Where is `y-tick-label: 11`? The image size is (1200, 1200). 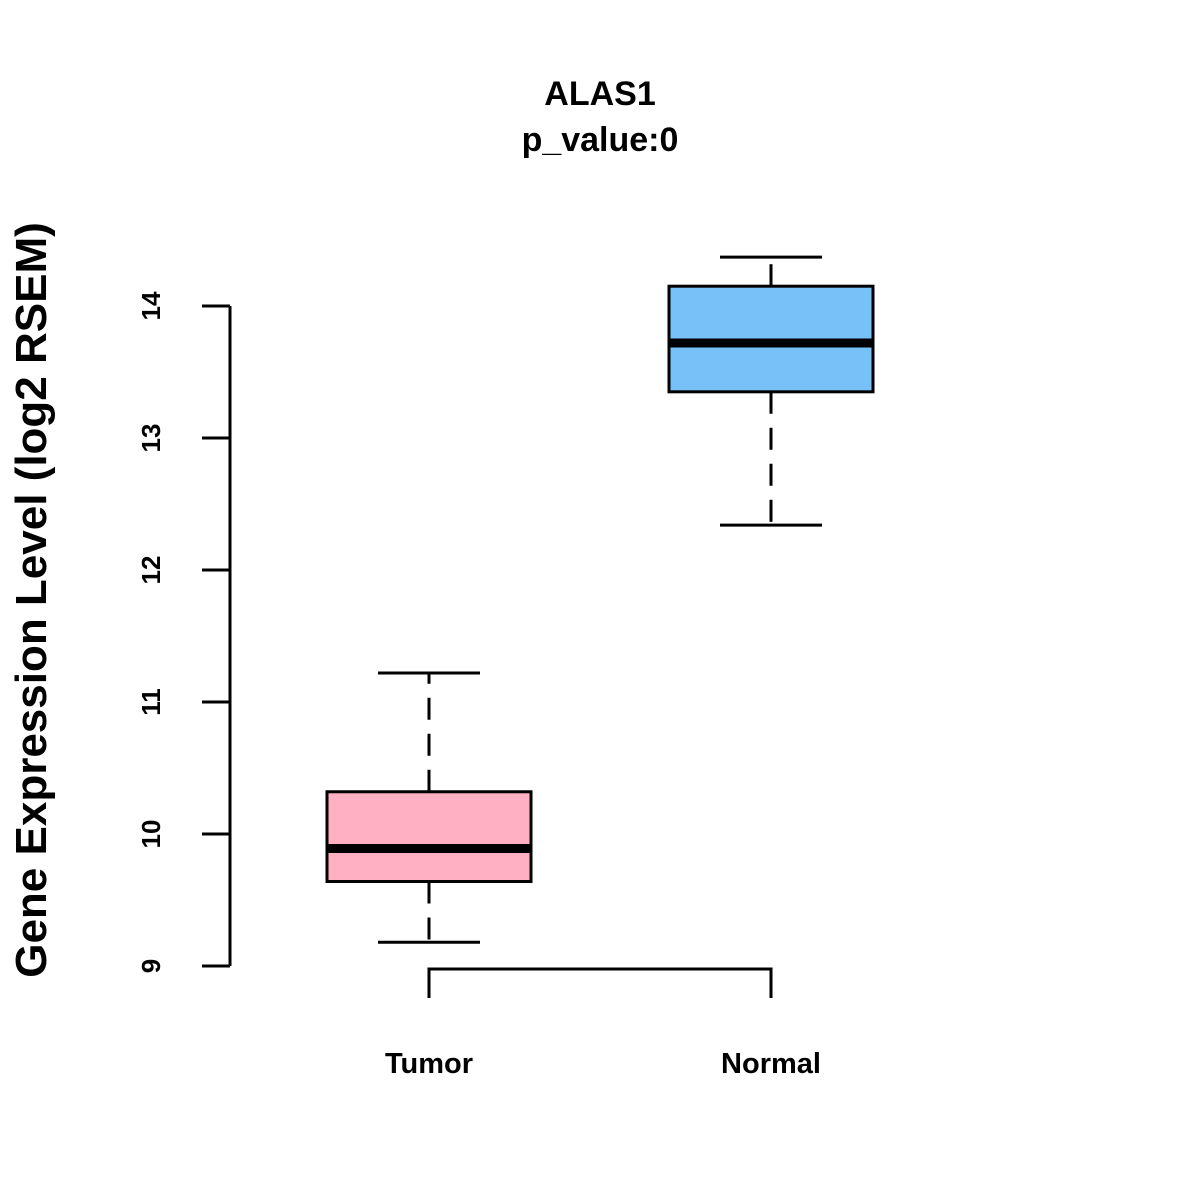 y-tick-label: 11 is located at coordinates (151, 702).